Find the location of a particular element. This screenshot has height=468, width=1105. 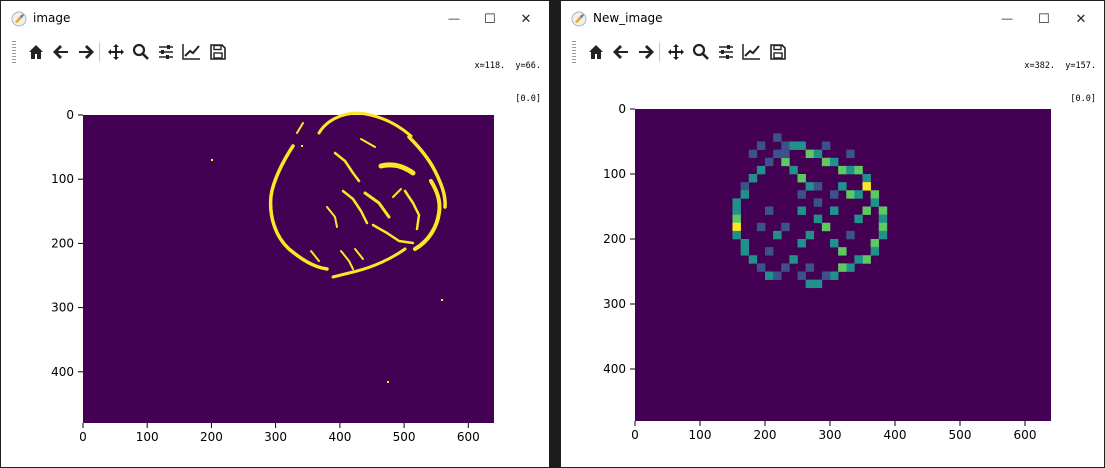

x-tick-label: 300 is located at coordinates (275, 437).